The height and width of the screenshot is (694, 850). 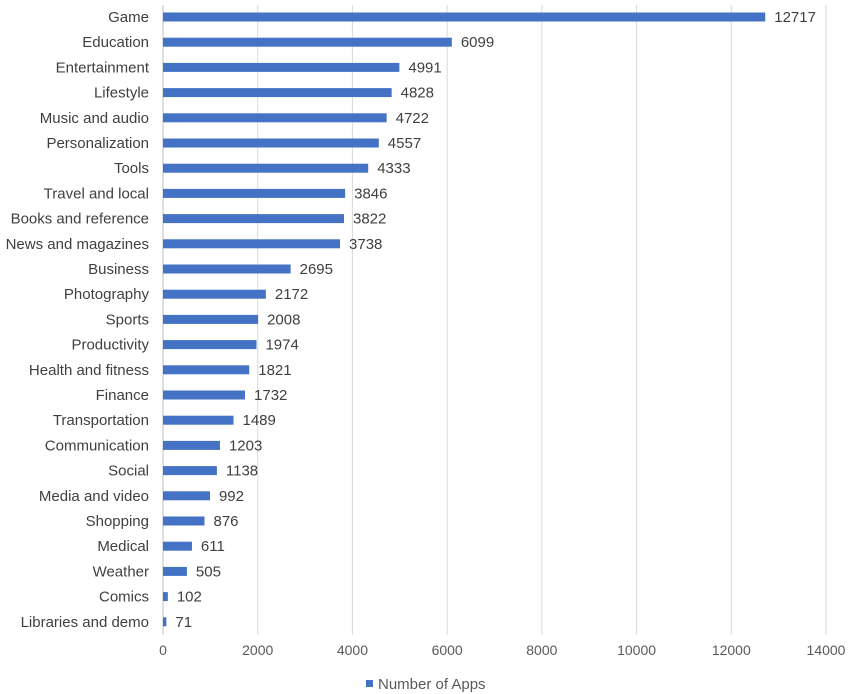 What do you see at coordinates (271, 143) in the screenshot?
I see `bar-personalization` at bounding box center [271, 143].